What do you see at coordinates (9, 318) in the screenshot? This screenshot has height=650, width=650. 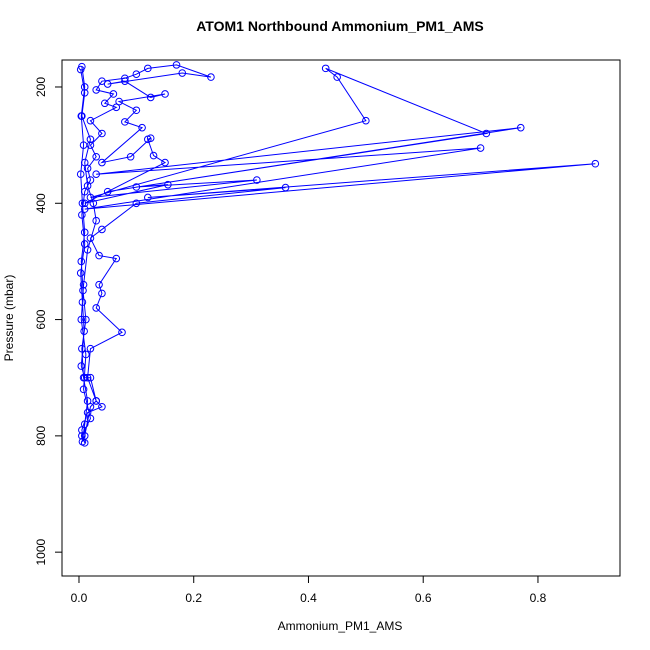 I see `y-axis-label: Pressure (mbar)` at bounding box center [9, 318].